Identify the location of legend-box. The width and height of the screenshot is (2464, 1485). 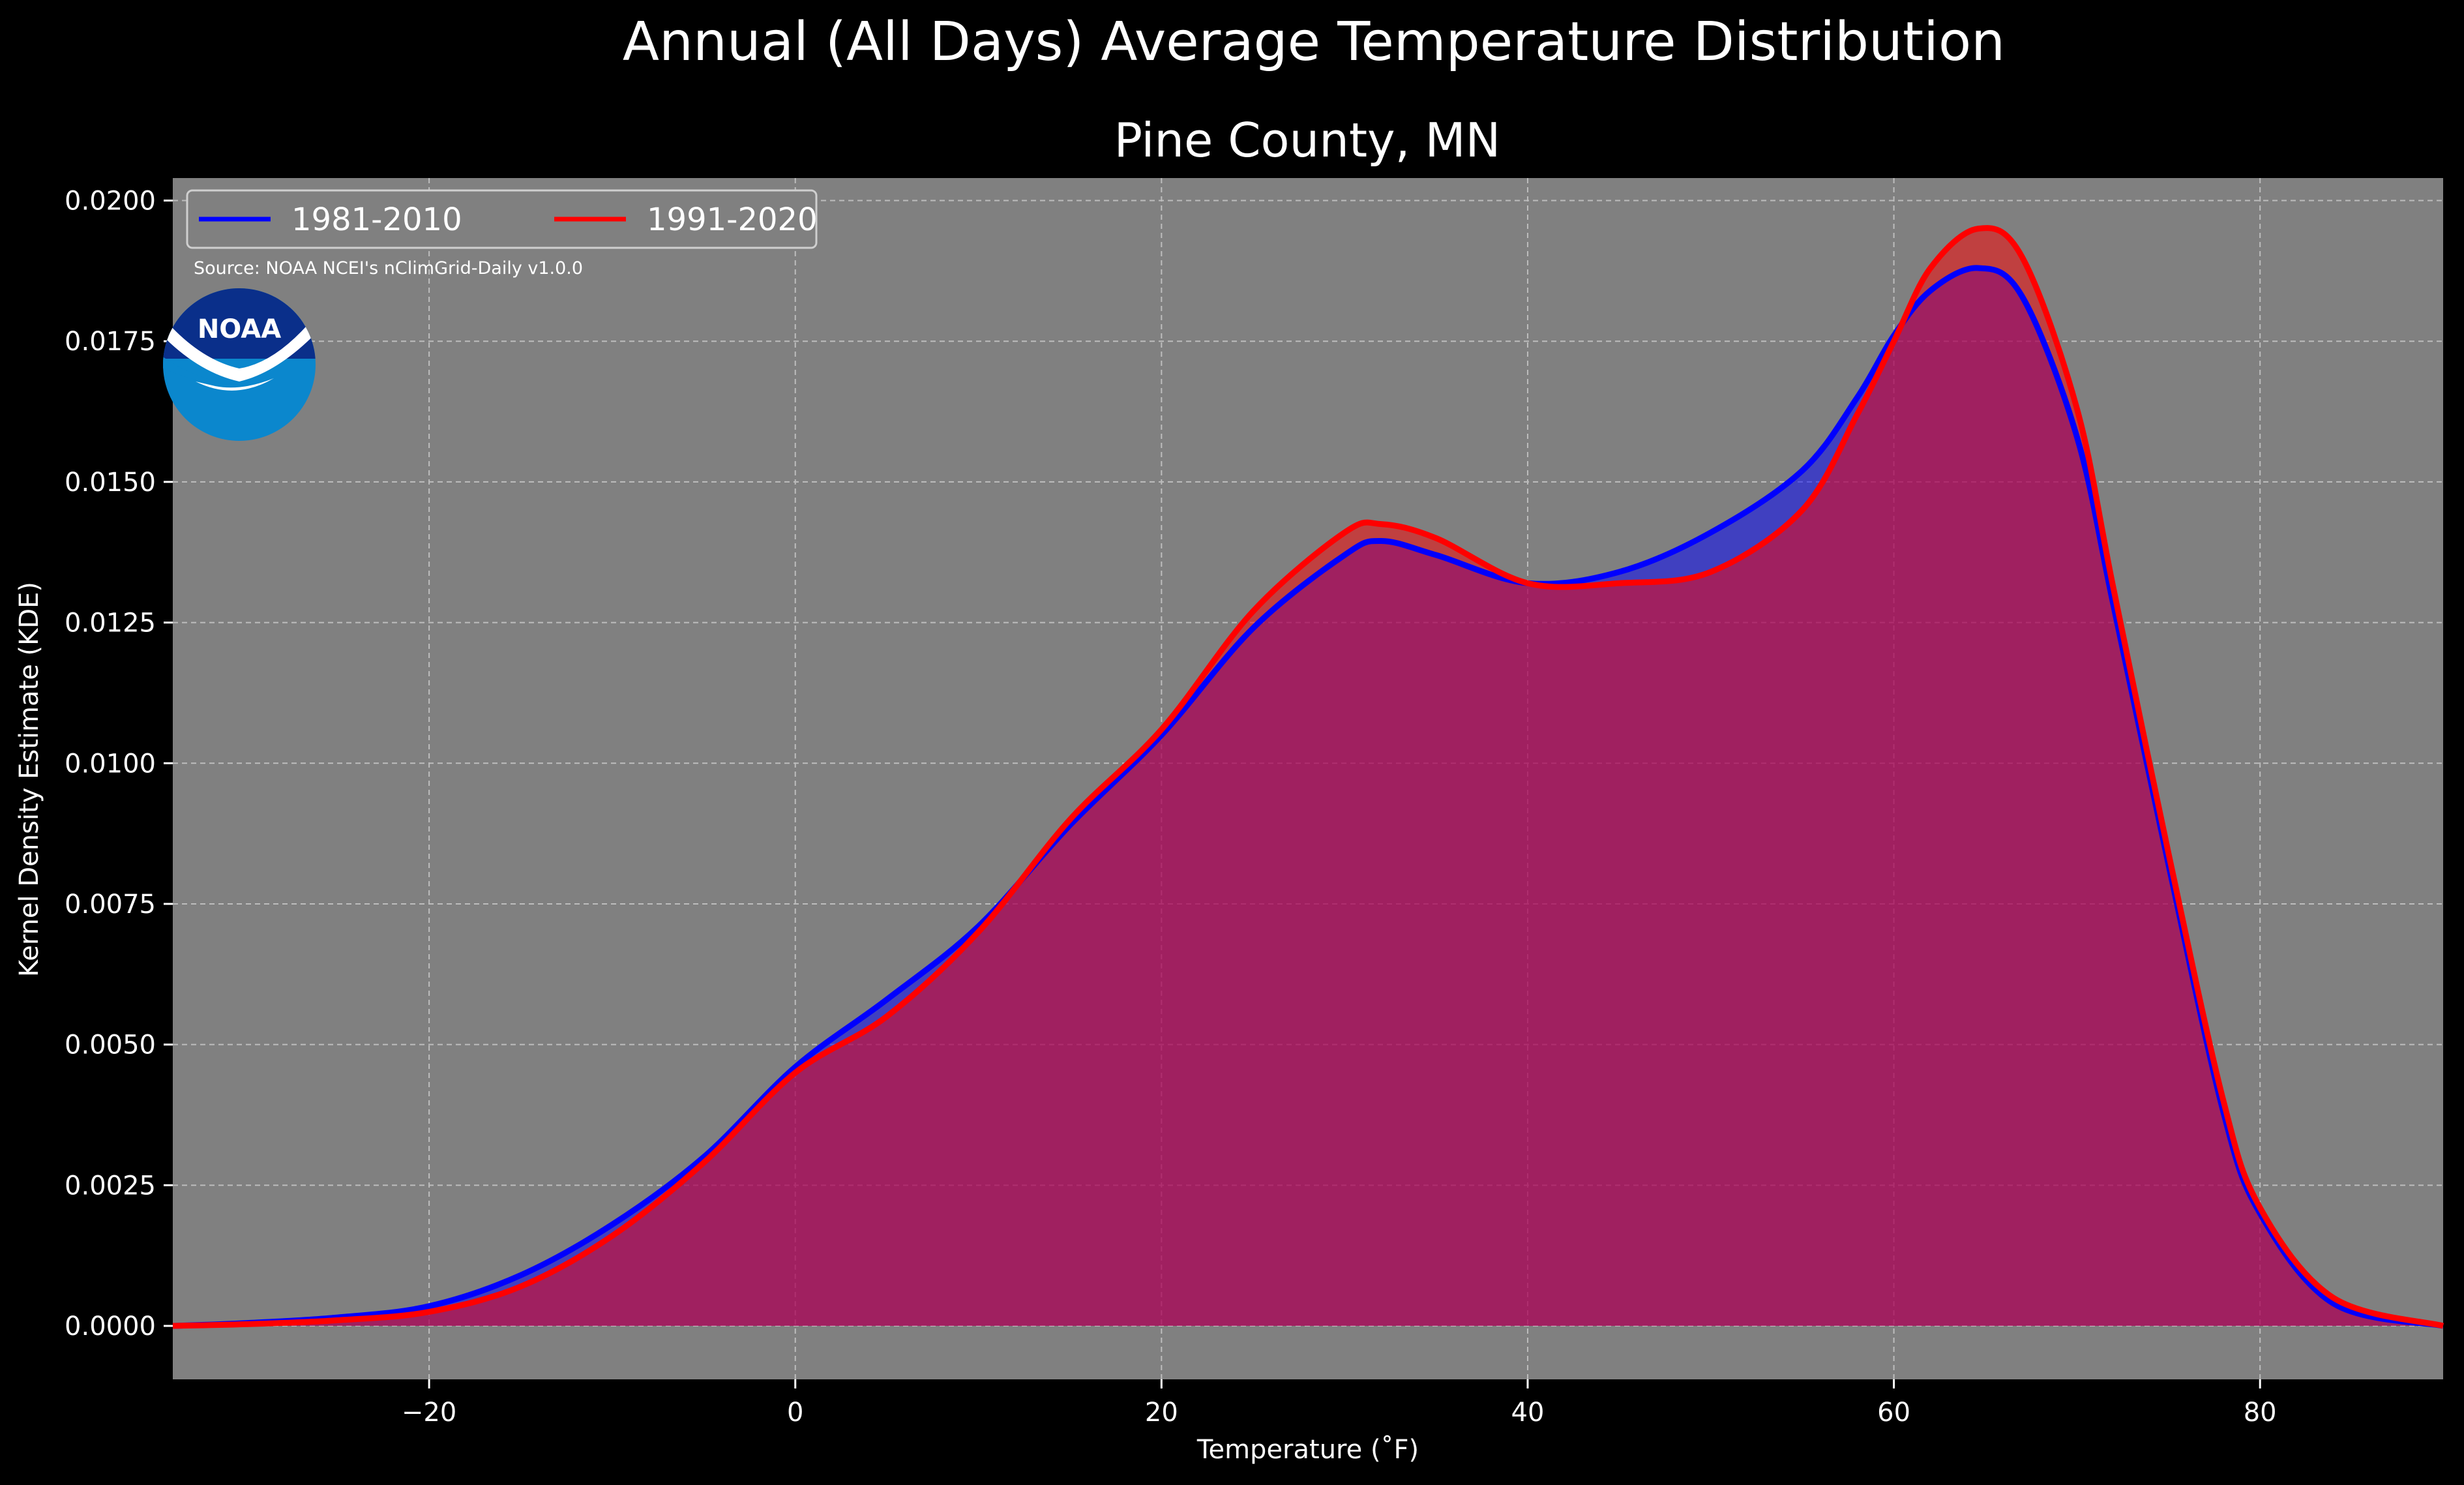
(502, 219).